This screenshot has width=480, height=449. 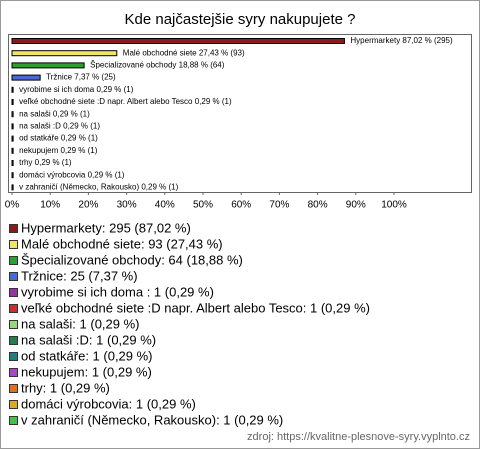 I want to click on legend-label: Hypermarkety: 295 (87,02 %), so click(x=106, y=227).